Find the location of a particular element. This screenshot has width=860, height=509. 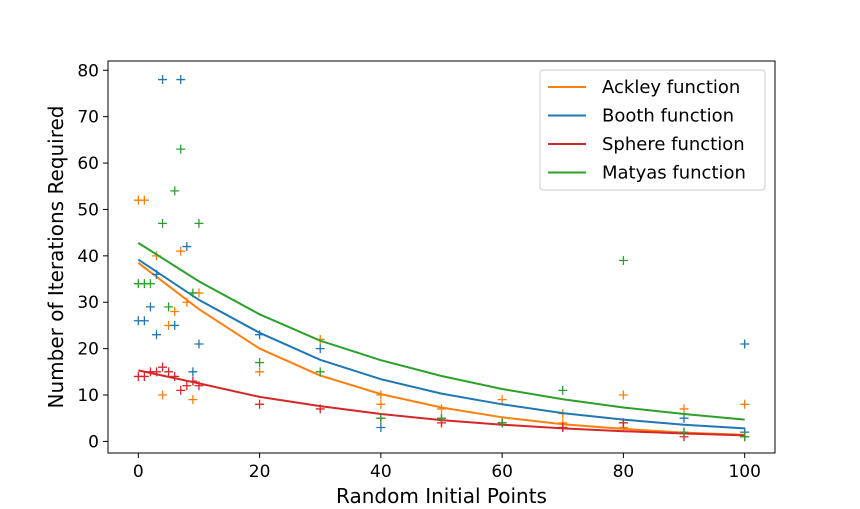

x-axis-ticks: 0 20 40 60 80 100 is located at coordinates (447, 467).